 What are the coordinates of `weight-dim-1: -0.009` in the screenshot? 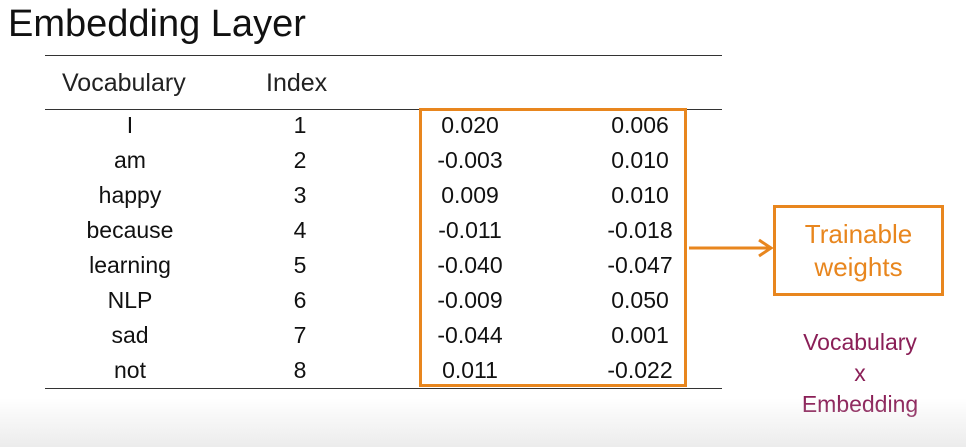 It's located at (470, 300).